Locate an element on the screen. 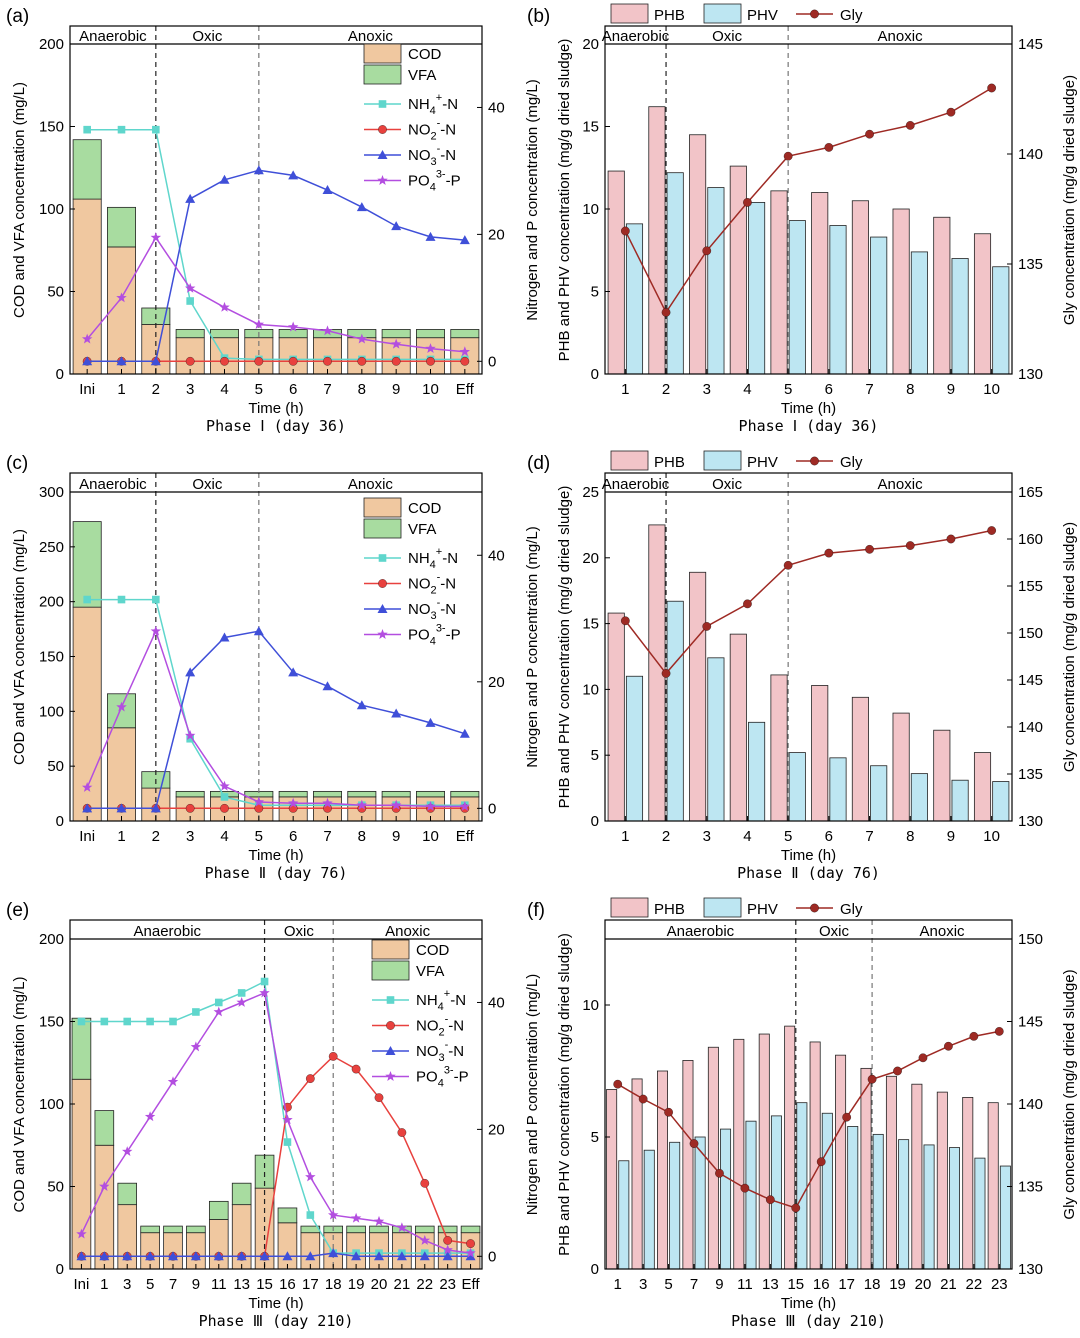  x-tick-label: 4 is located at coordinates (224, 389).